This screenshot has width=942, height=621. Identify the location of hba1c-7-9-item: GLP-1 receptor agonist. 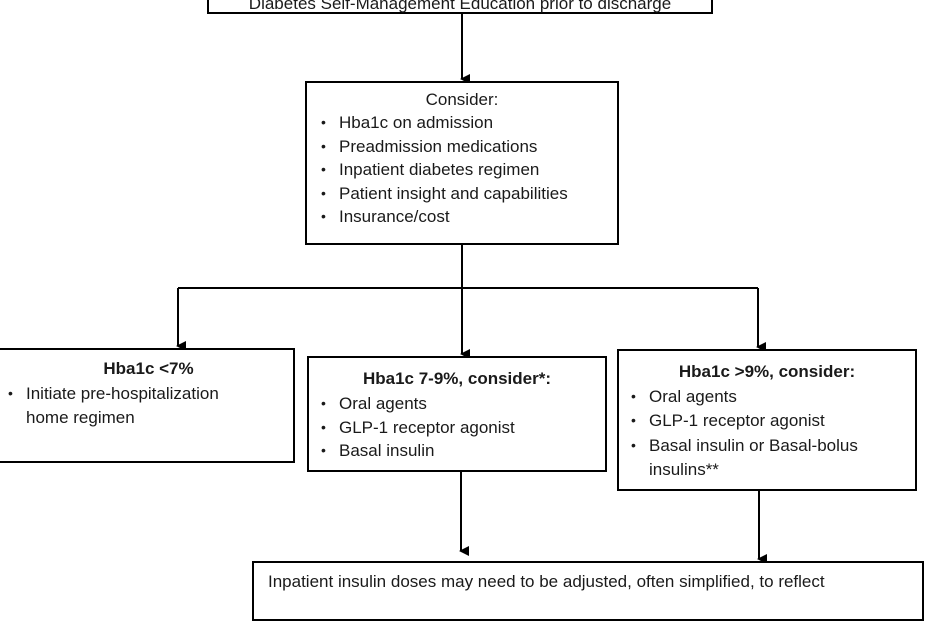
(461, 428).